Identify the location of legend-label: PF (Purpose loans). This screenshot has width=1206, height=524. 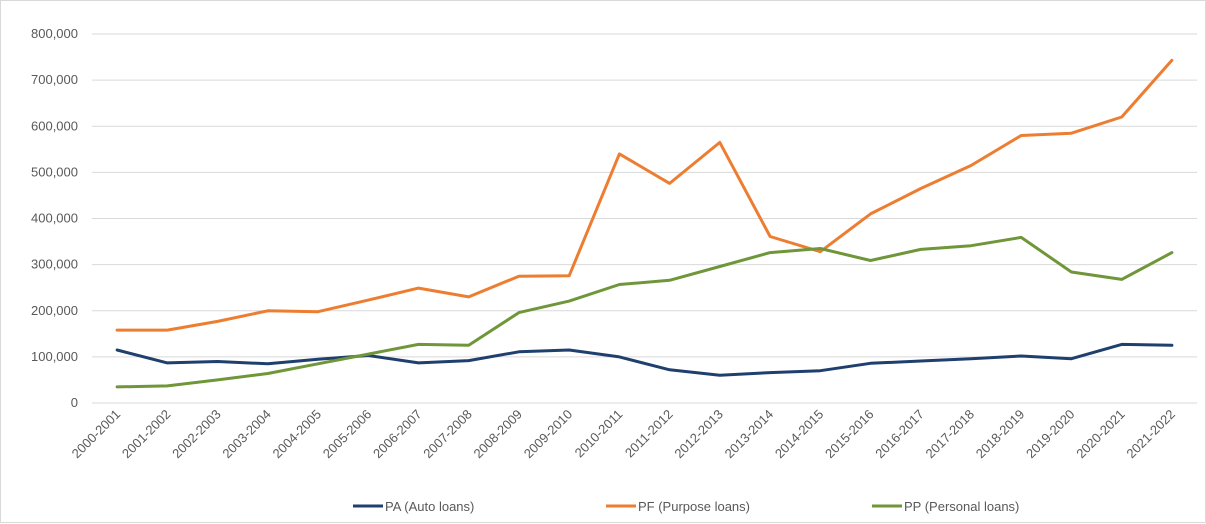
(694, 506).